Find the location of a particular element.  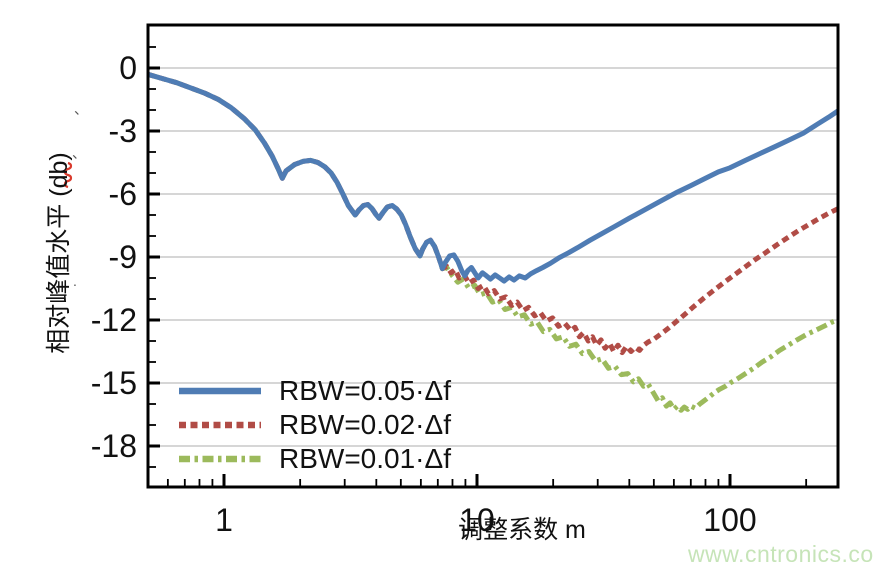

y-tick-label: -6 is located at coordinates (123, 194).